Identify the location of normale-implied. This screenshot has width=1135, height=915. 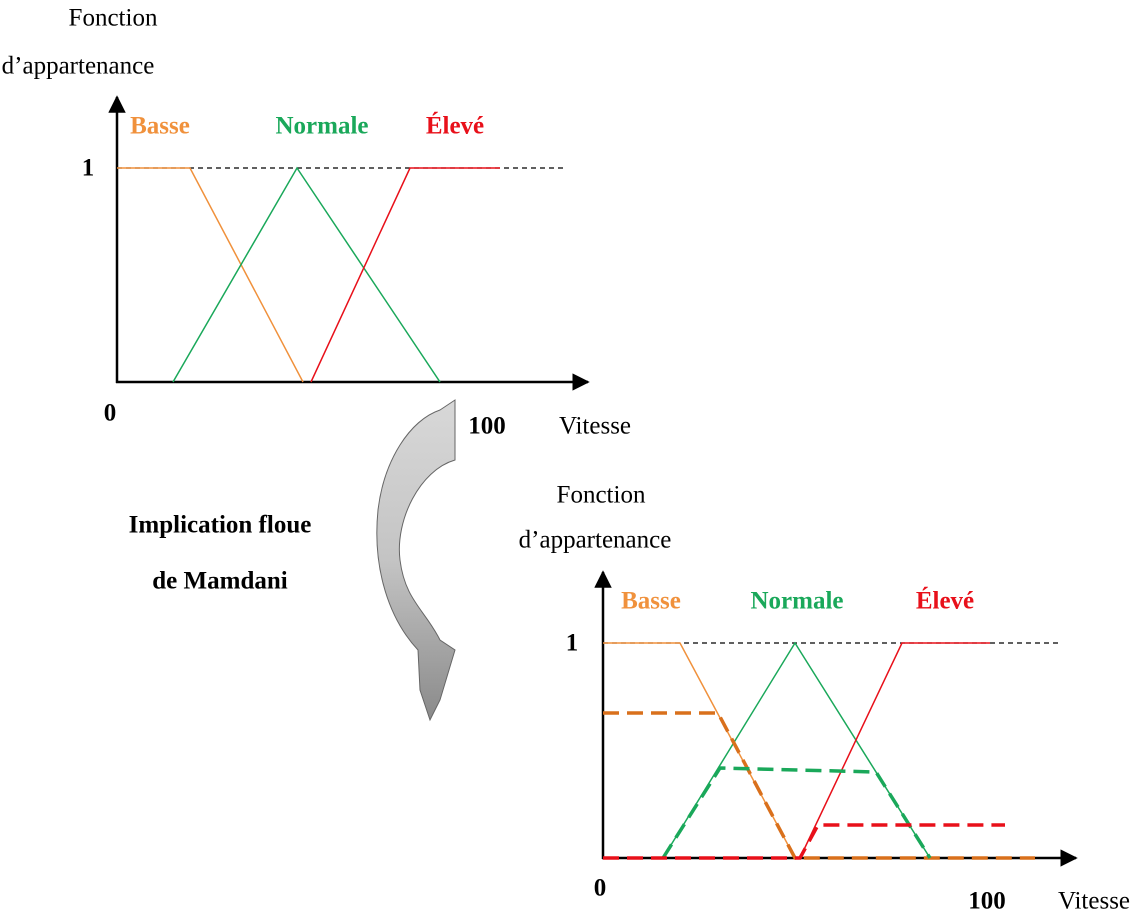
(796, 812).